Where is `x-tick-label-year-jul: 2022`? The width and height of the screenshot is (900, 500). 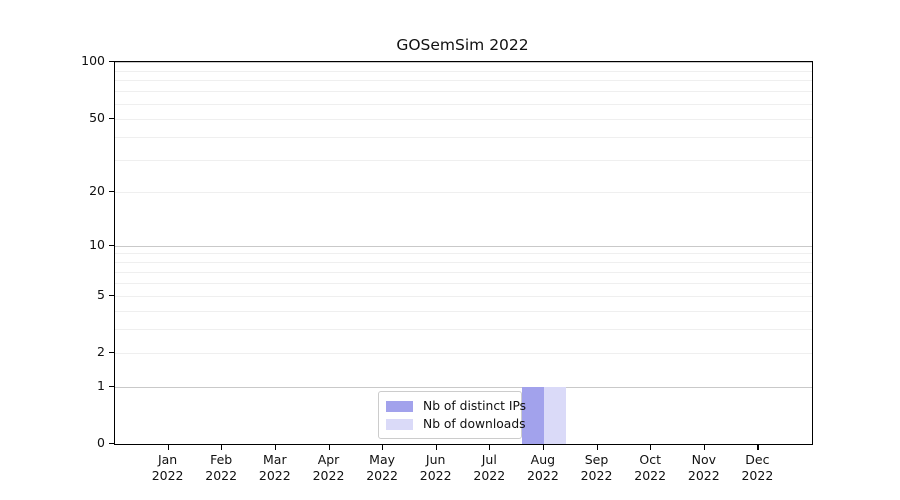
x-tick-label-year-jul: 2022 is located at coordinates (489, 475).